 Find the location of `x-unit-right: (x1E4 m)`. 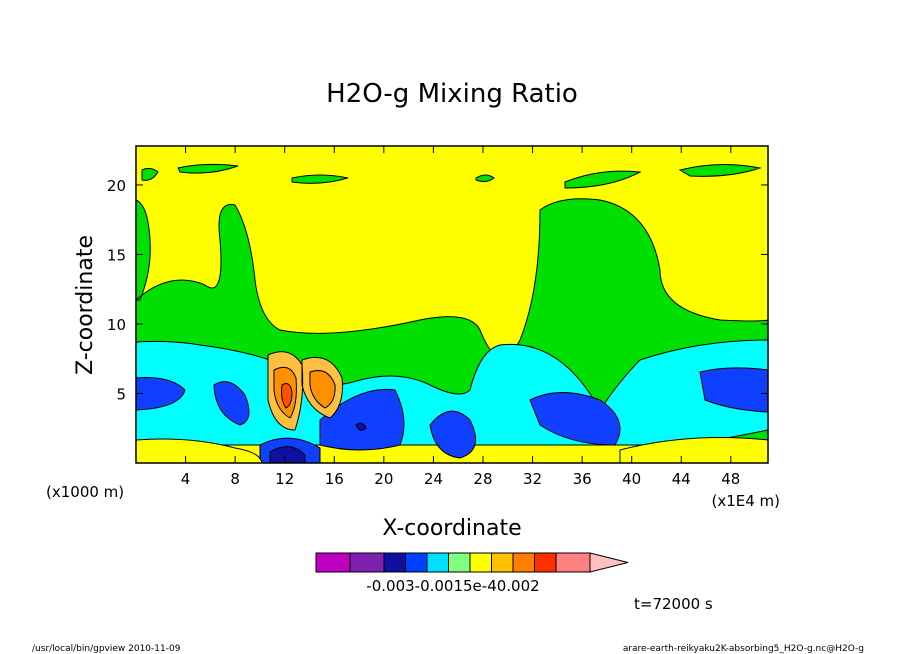

x-unit-right: (x1E4 m) is located at coordinates (745, 501).